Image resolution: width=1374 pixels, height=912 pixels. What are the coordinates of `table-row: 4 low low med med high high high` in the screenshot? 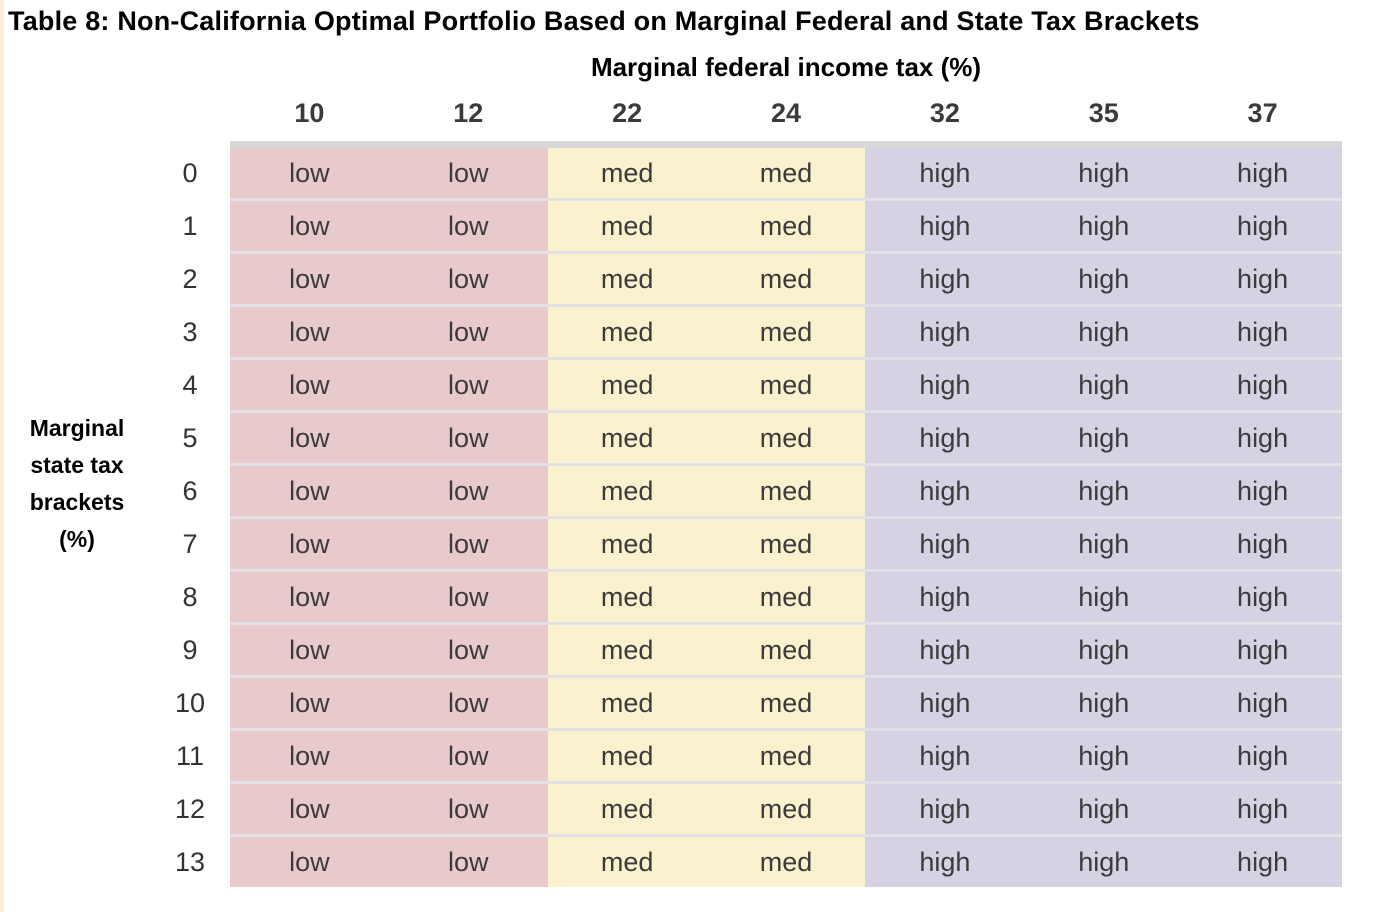 It's located at (671, 383).